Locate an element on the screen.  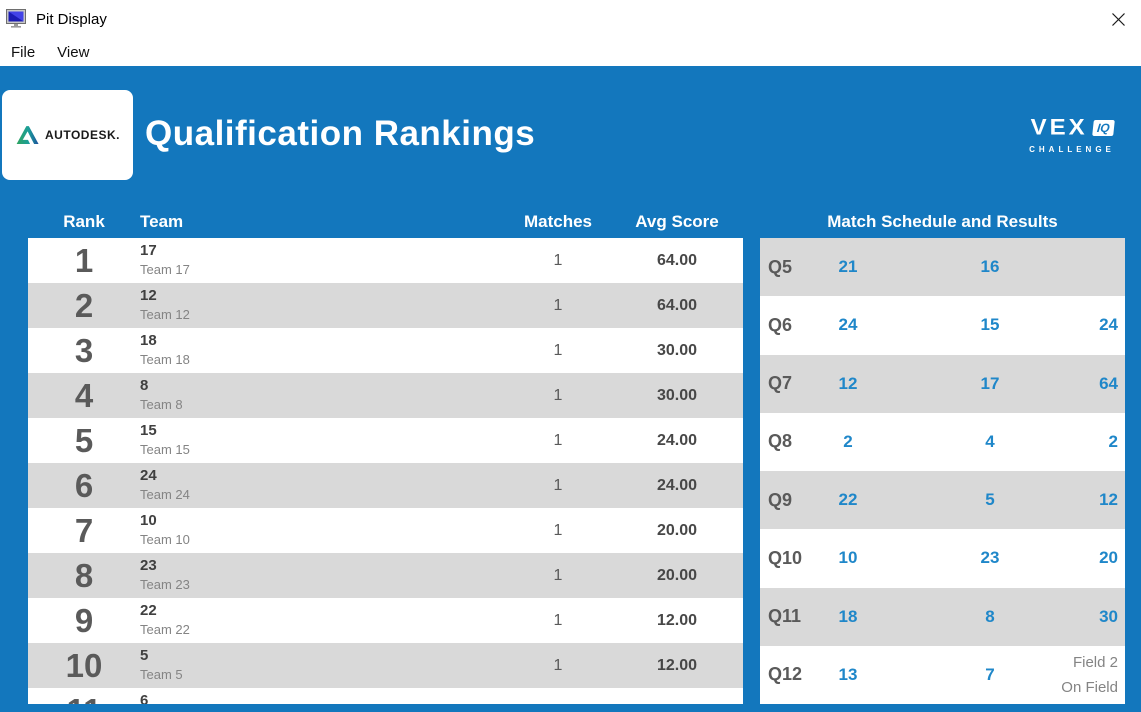
team-name: Team 10 is located at coordinates (165, 539).